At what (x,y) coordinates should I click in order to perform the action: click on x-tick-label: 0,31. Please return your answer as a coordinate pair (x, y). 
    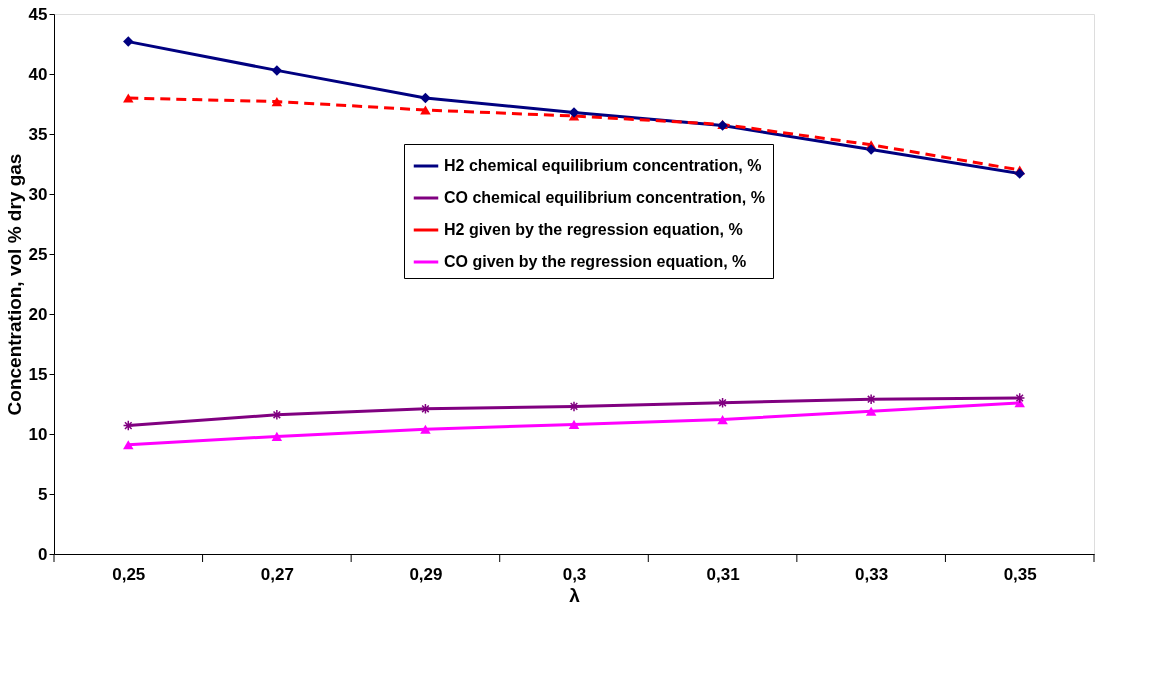
    Looking at the image, I should click on (723, 574).